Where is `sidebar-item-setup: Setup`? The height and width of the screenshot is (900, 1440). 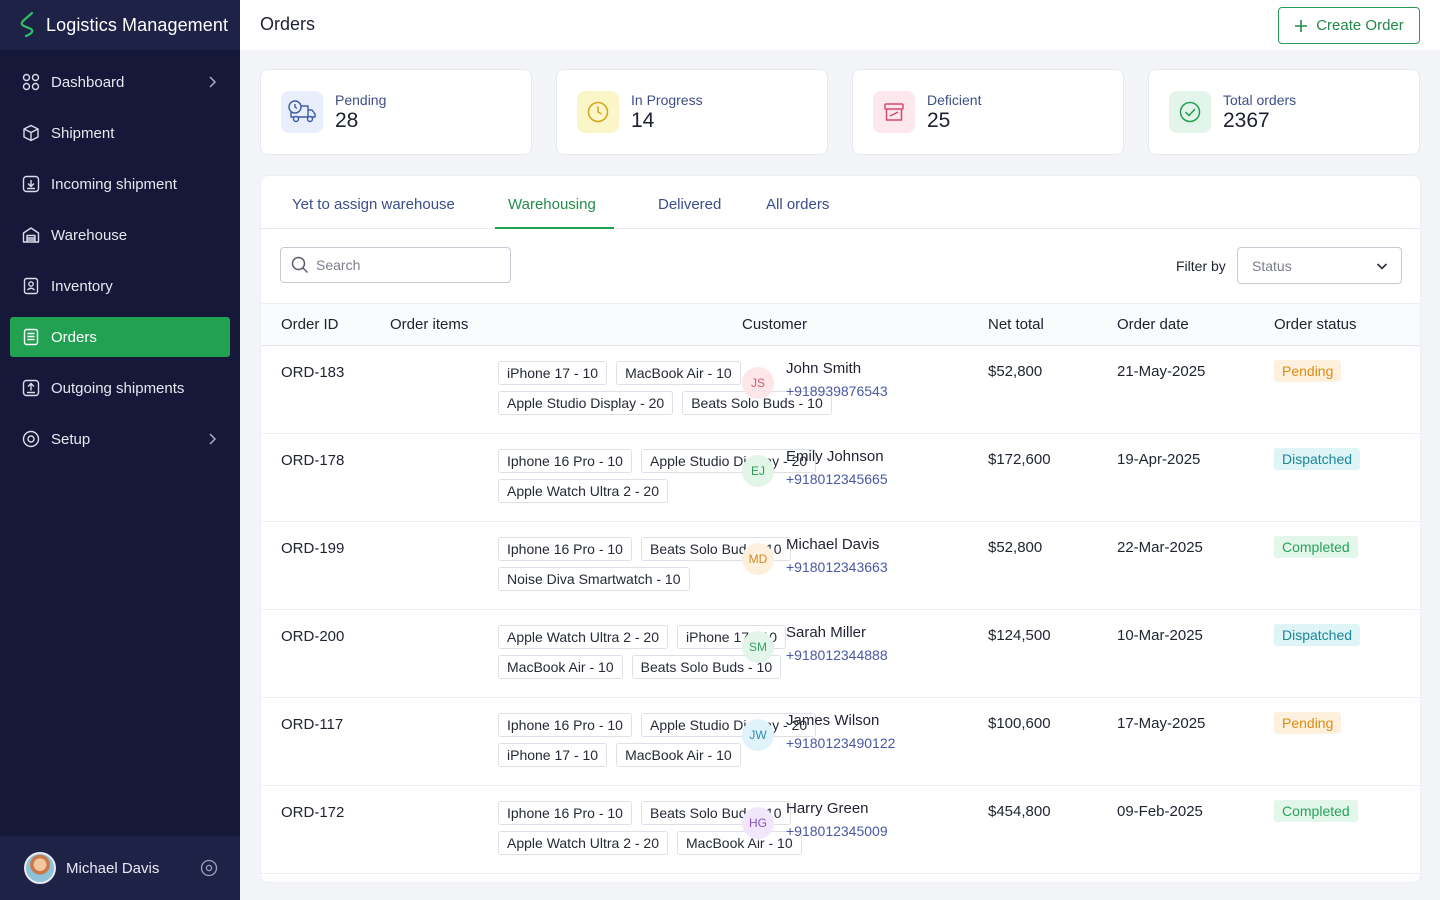 sidebar-item-setup: Setup is located at coordinates (120, 439).